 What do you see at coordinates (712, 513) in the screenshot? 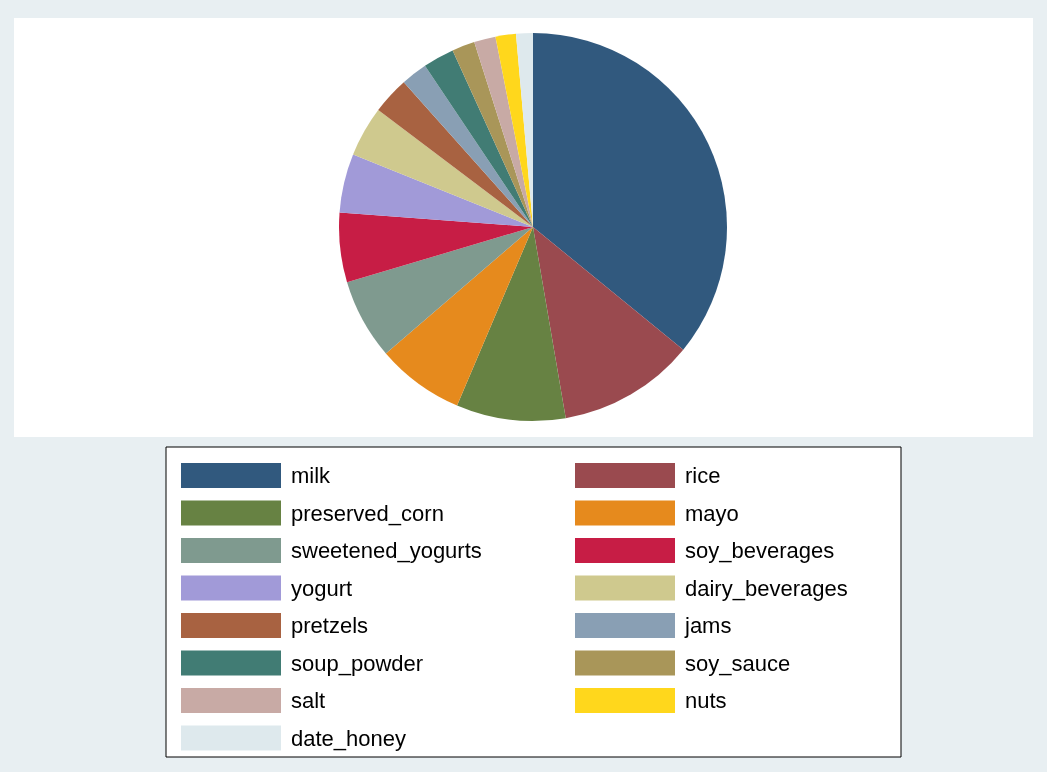
I see `legend-label: mayo` at bounding box center [712, 513].